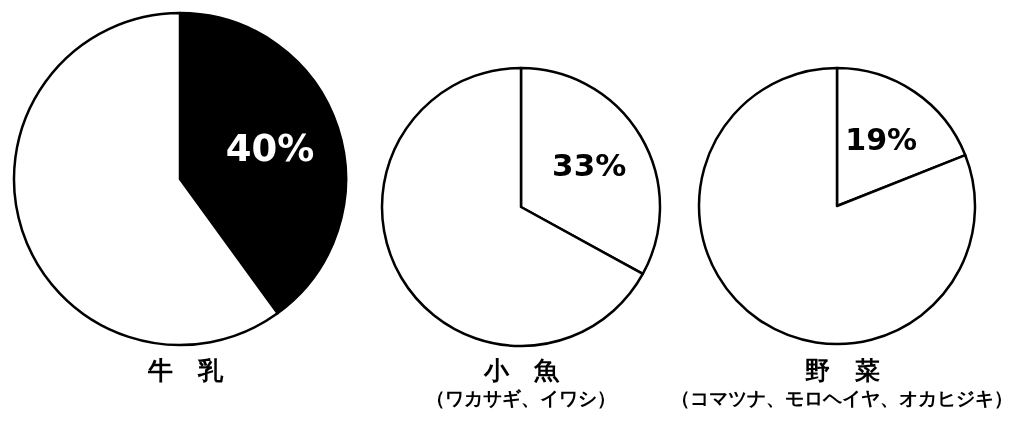 The width and height of the screenshot is (1025, 429). What do you see at coordinates (589, 164) in the screenshot?
I see `data-label: 33%` at bounding box center [589, 164].